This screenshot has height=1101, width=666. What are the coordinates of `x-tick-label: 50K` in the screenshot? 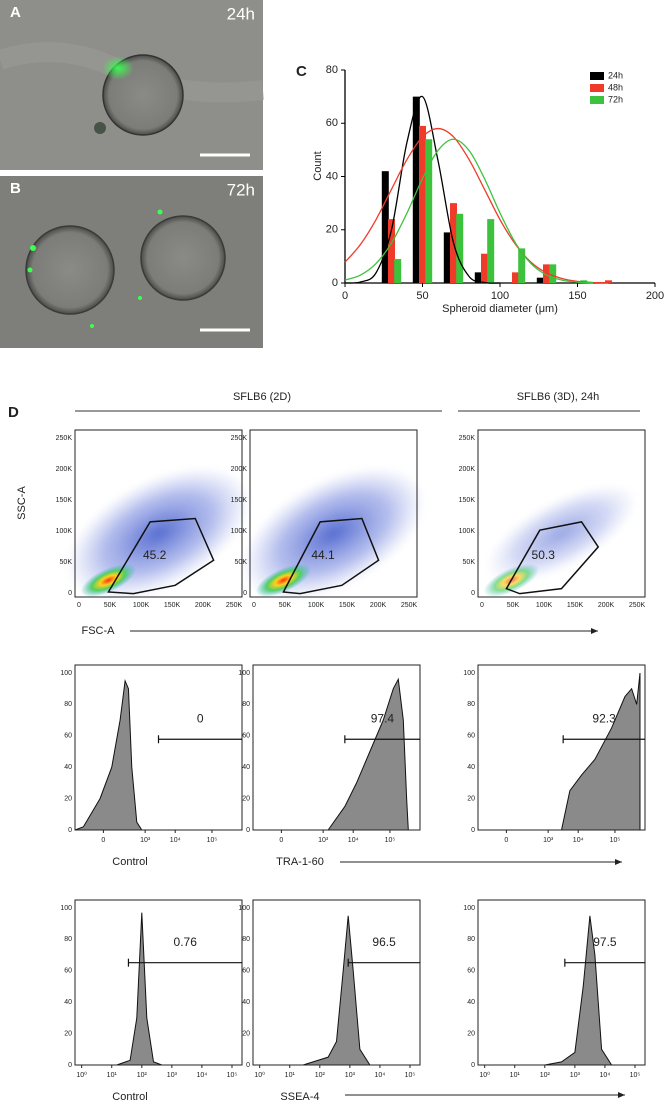 It's located at (110, 605).